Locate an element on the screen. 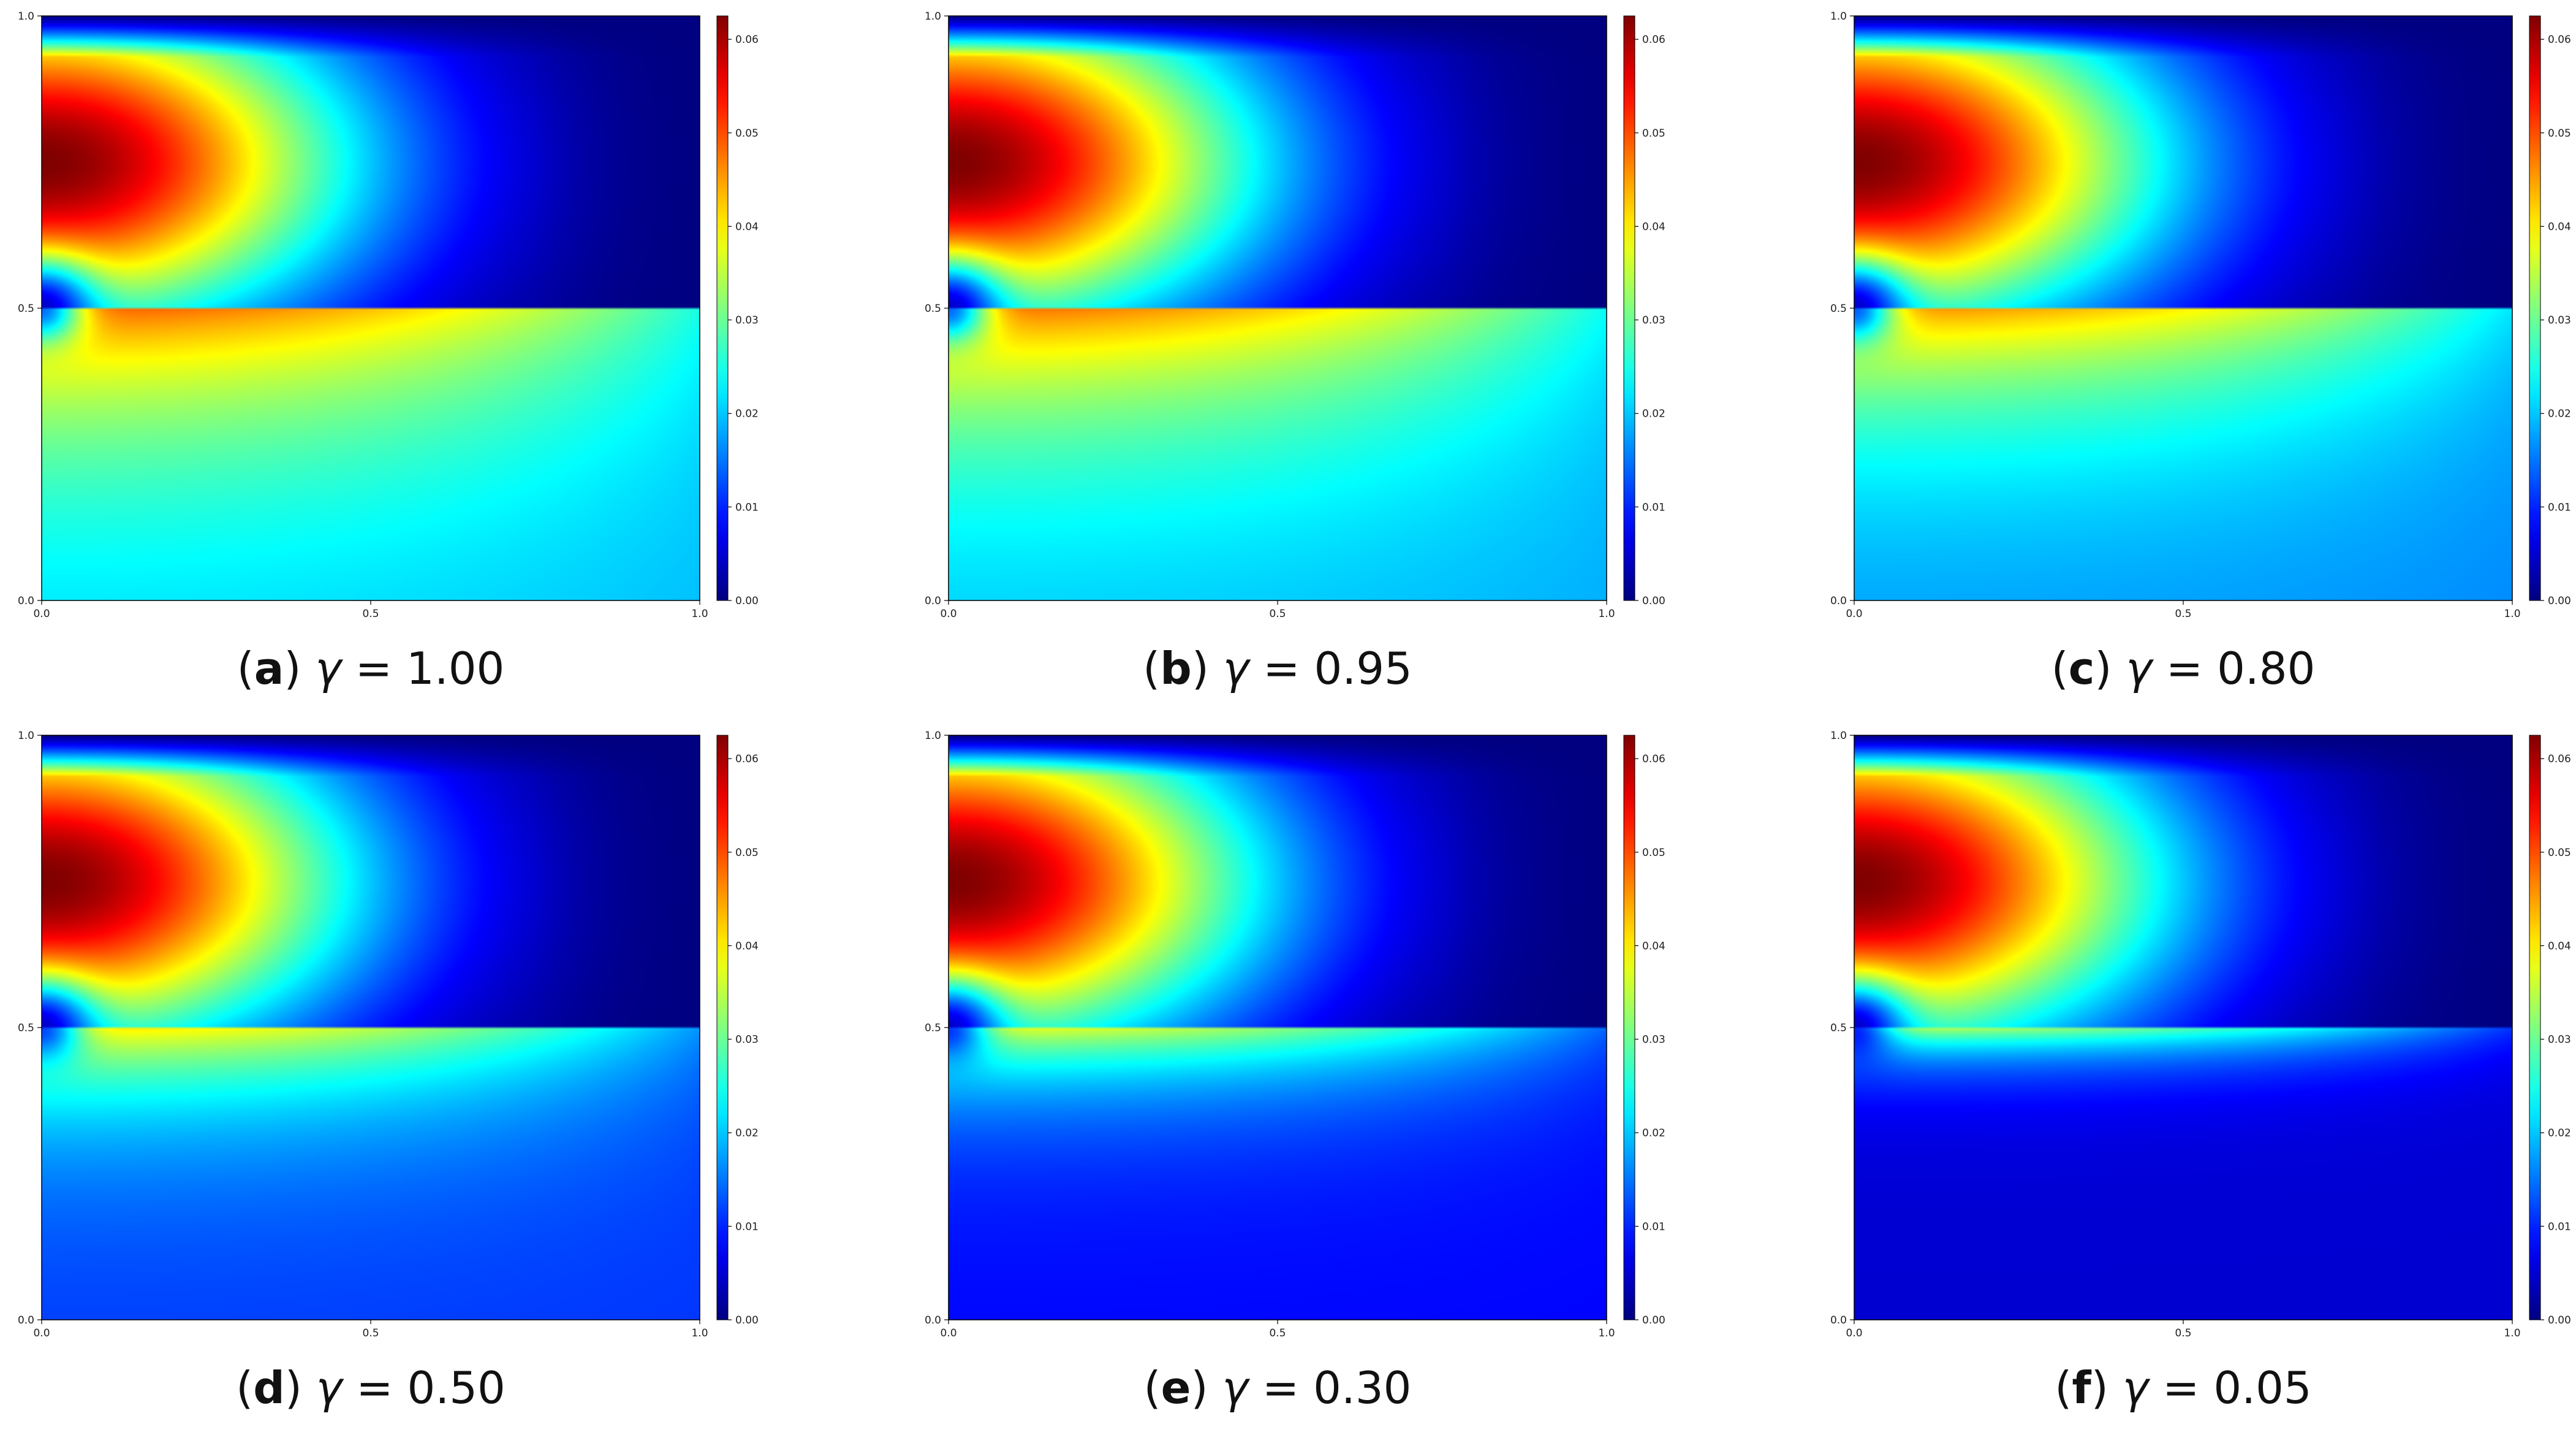 This screenshot has width=2576, height=1435. panel-caption: (a) γ = 1.00 is located at coordinates (371, 668).